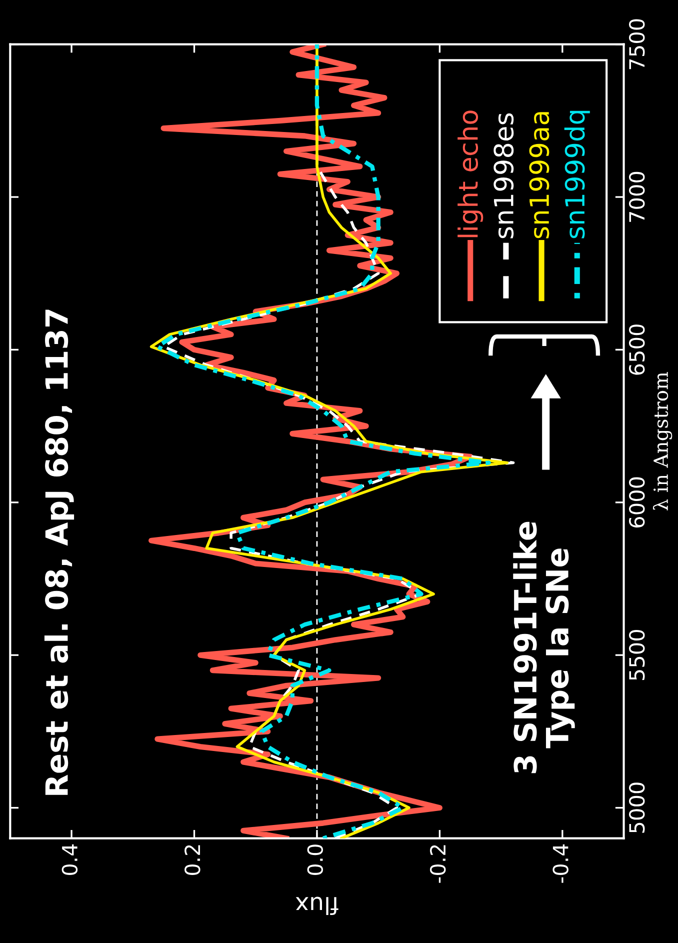 The height and width of the screenshot is (943, 678). What do you see at coordinates (471, 174) in the screenshot?
I see `text: light echo` at bounding box center [471, 174].